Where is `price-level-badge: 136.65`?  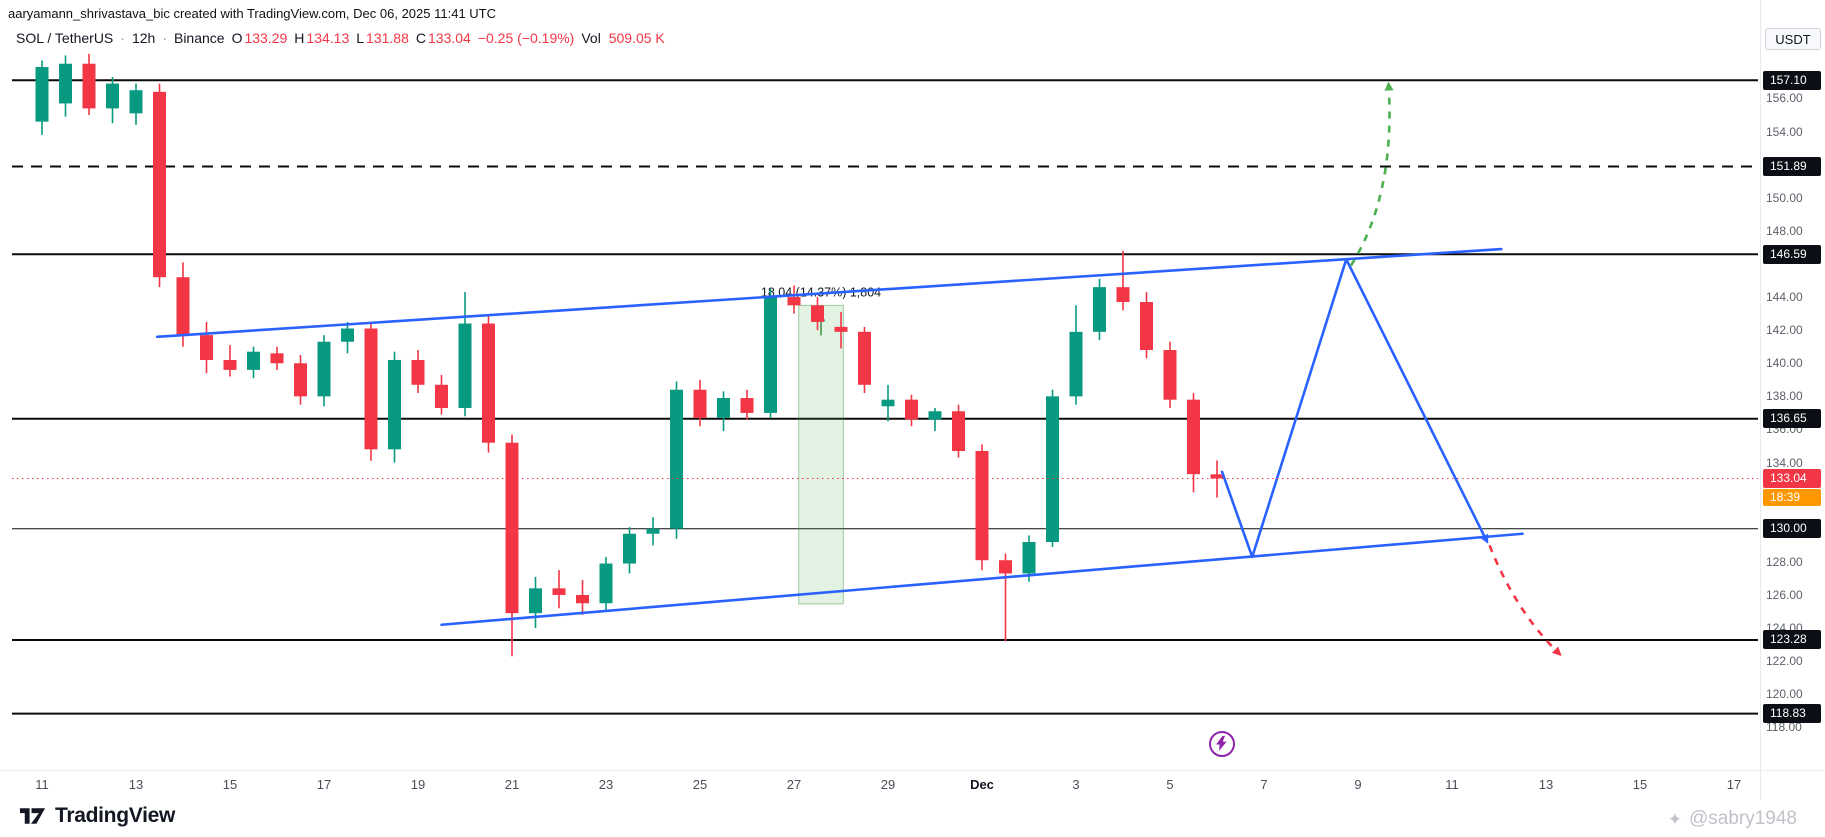
price-level-badge: 136.65 is located at coordinates (1792, 419).